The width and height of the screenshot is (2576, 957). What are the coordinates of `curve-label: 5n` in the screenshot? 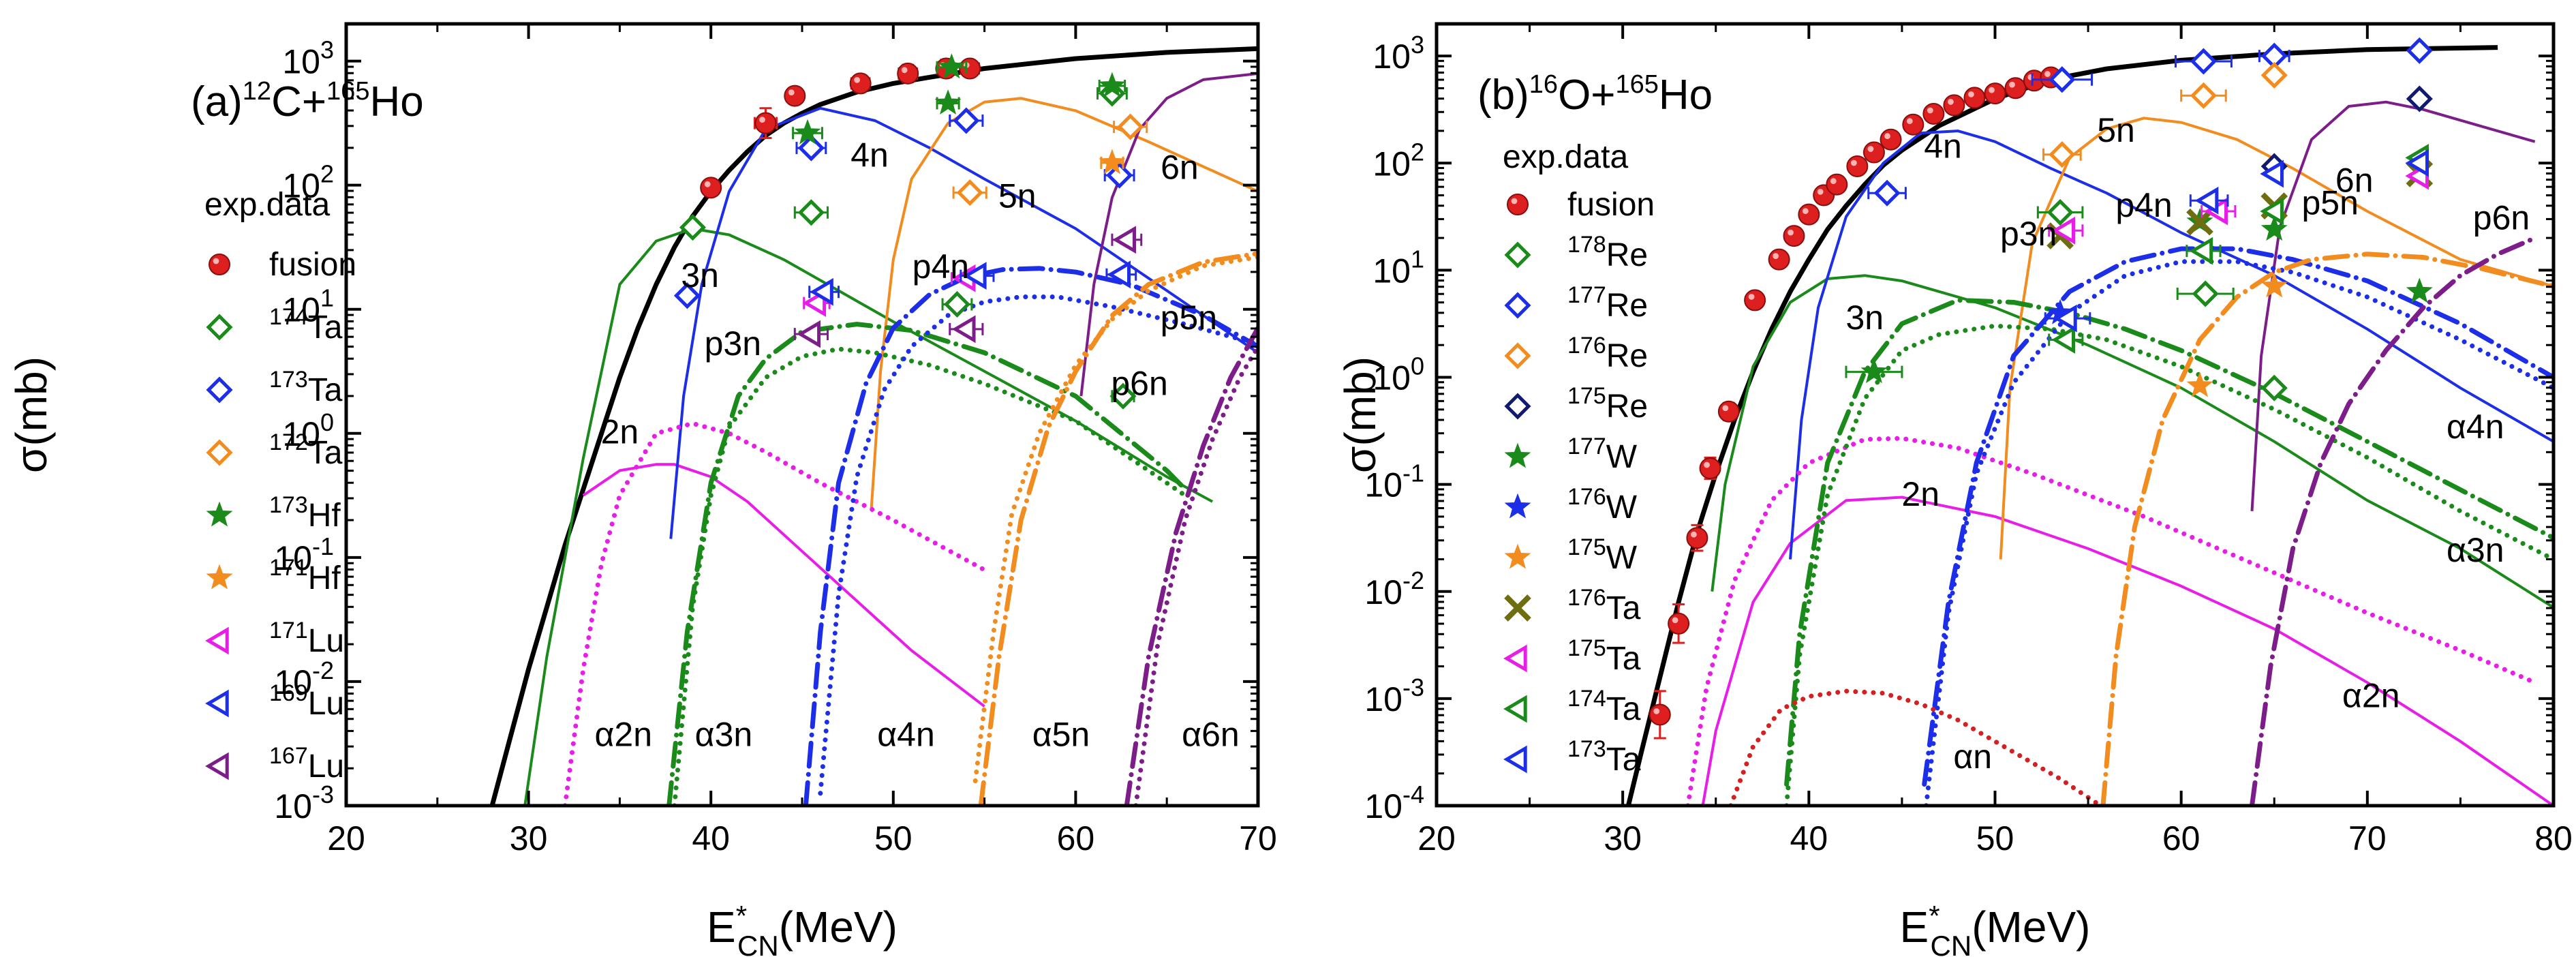 It's located at (1018, 196).